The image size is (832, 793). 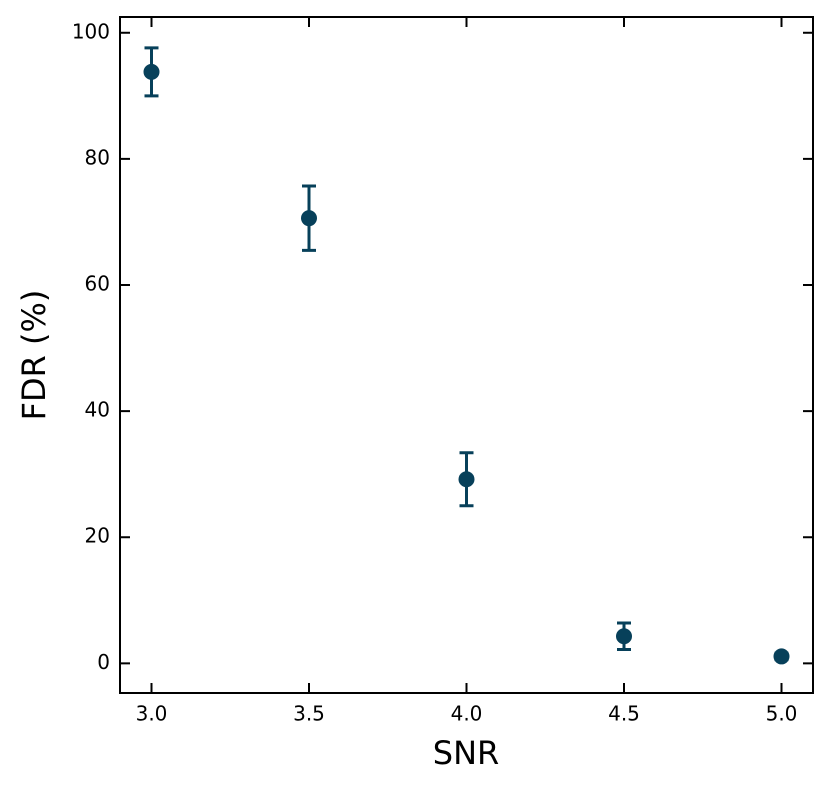 I want to click on x-tick-label: 5.0, so click(x=782, y=714).